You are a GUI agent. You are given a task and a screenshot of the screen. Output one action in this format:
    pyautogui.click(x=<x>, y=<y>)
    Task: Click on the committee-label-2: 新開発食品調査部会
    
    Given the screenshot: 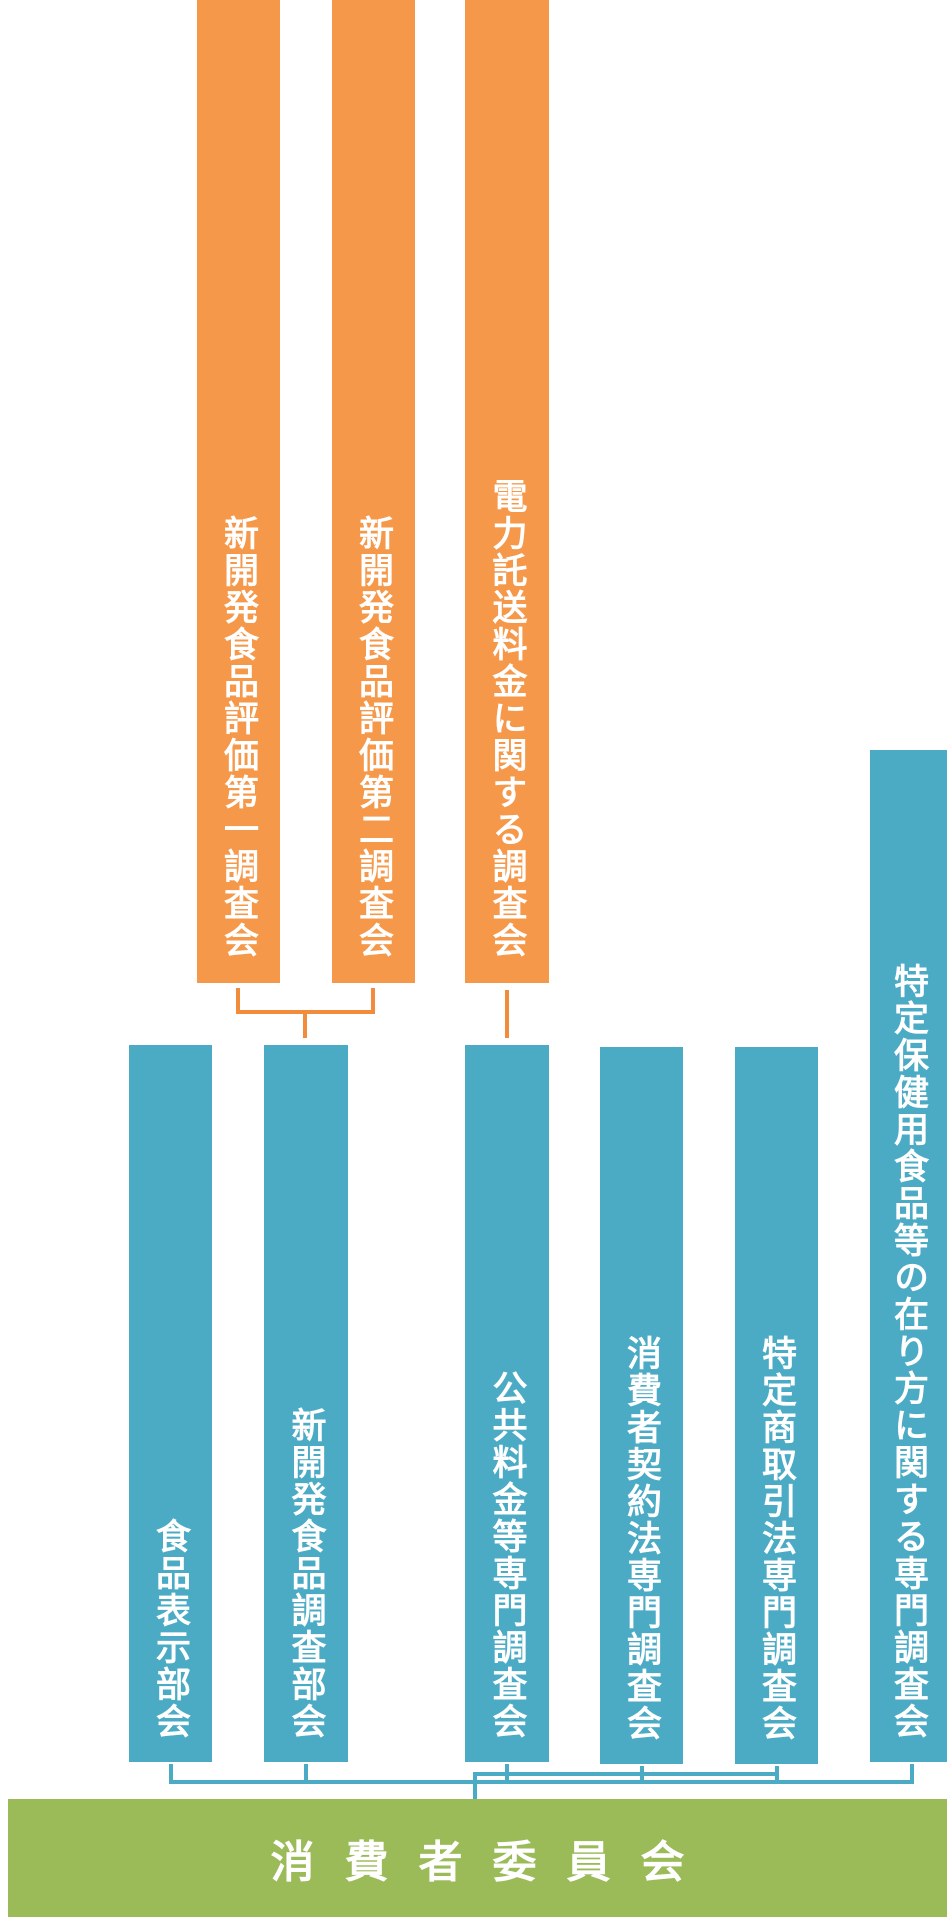 What is the action you would take?
    pyautogui.click(x=305, y=1573)
    